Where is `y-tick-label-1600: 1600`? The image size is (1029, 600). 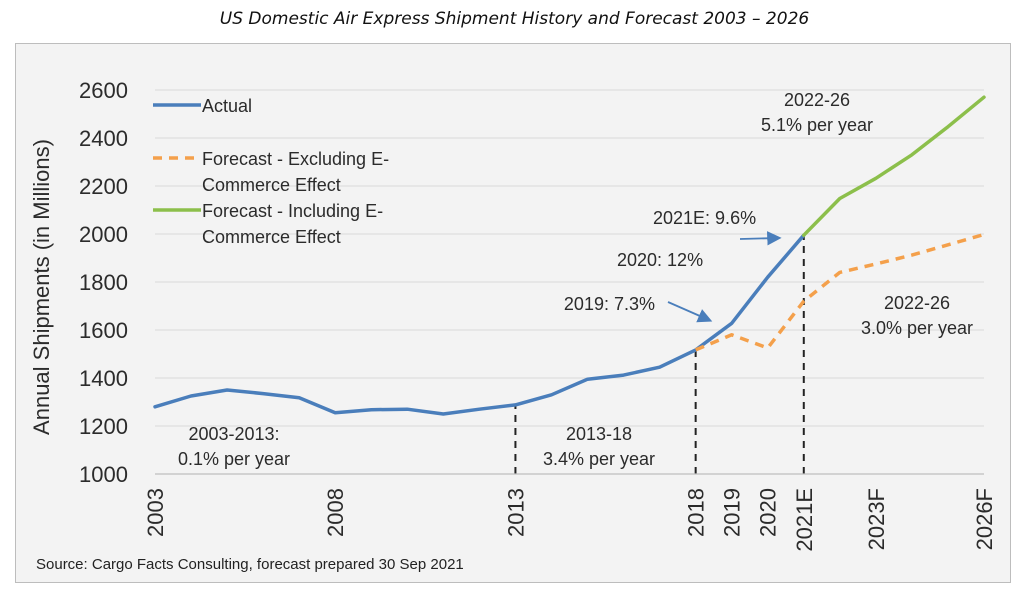
y-tick-label-1600: 1600 is located at coordinates (103, 330).